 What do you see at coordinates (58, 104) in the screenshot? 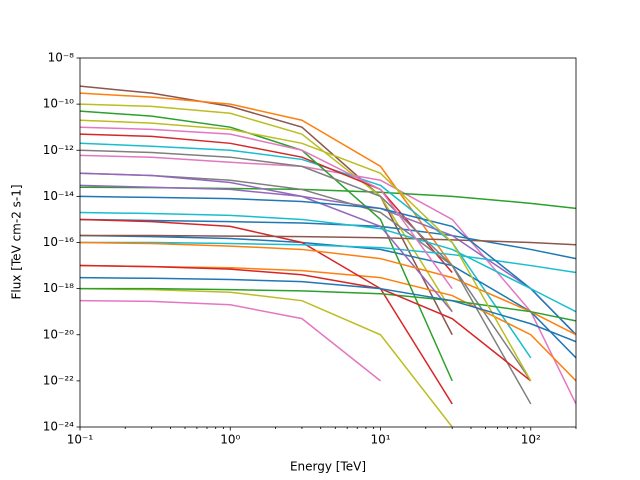
I see `y-tick-label: 10⁻¹⁰` at bounding box center [58, 104].